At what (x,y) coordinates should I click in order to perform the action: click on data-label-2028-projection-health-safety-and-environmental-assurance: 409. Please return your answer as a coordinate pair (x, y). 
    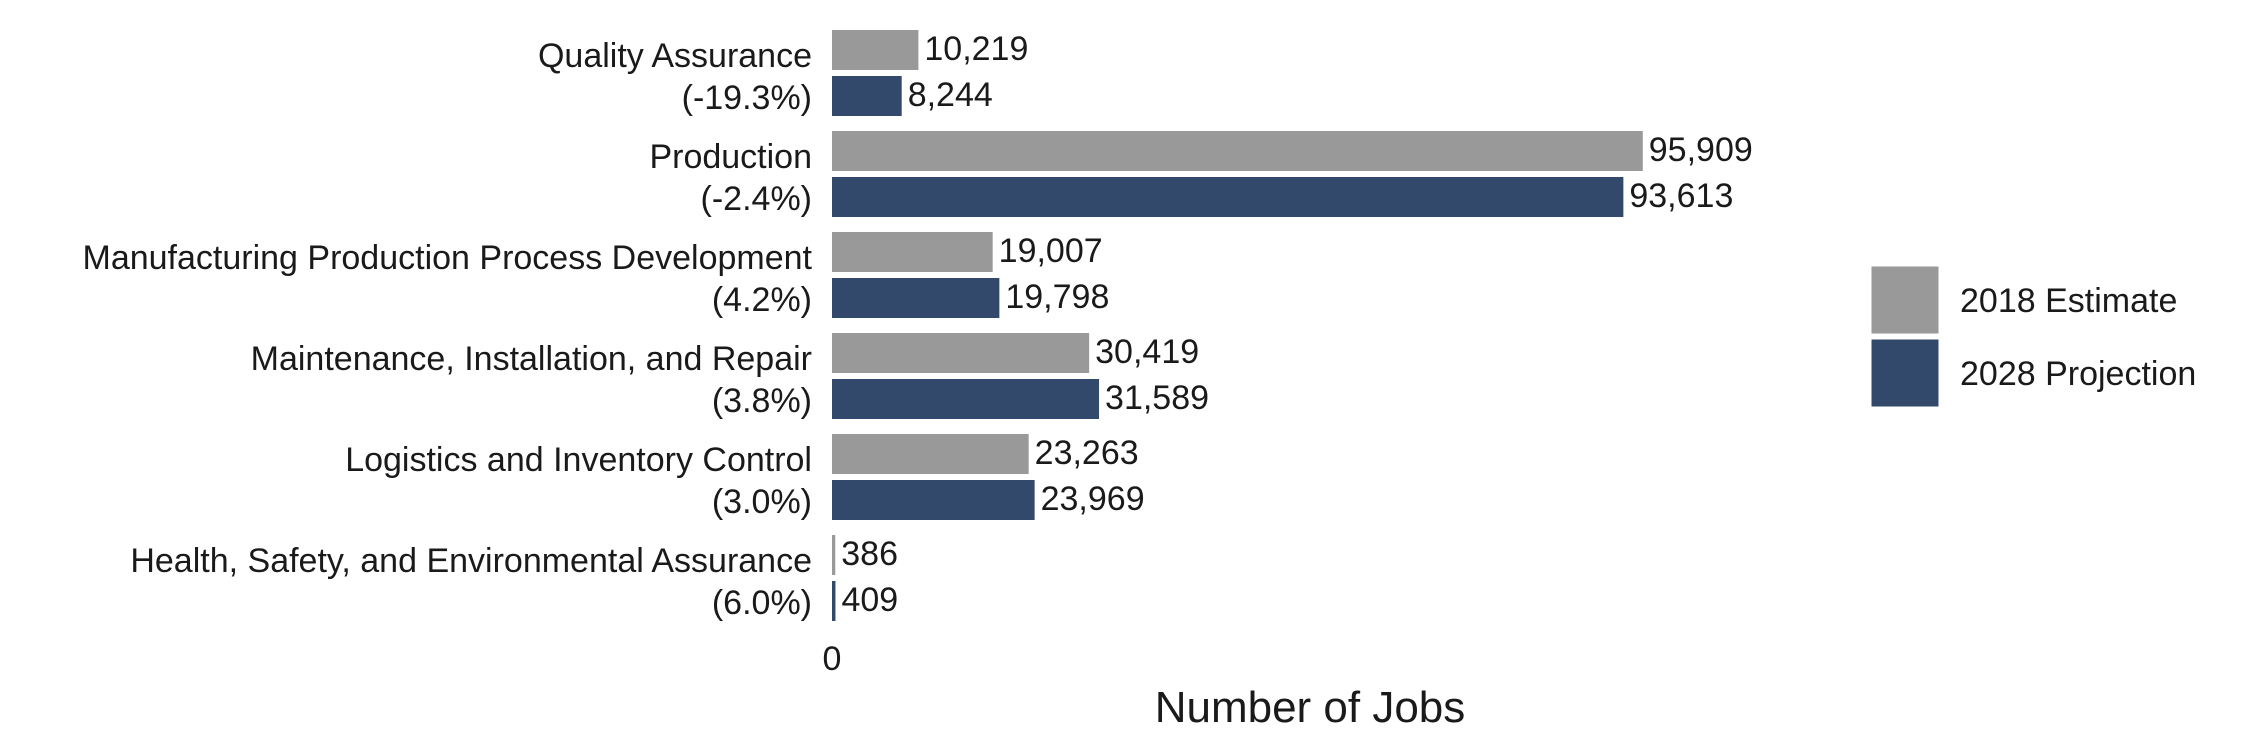
    Looking at the image, I should click on (869, 600).